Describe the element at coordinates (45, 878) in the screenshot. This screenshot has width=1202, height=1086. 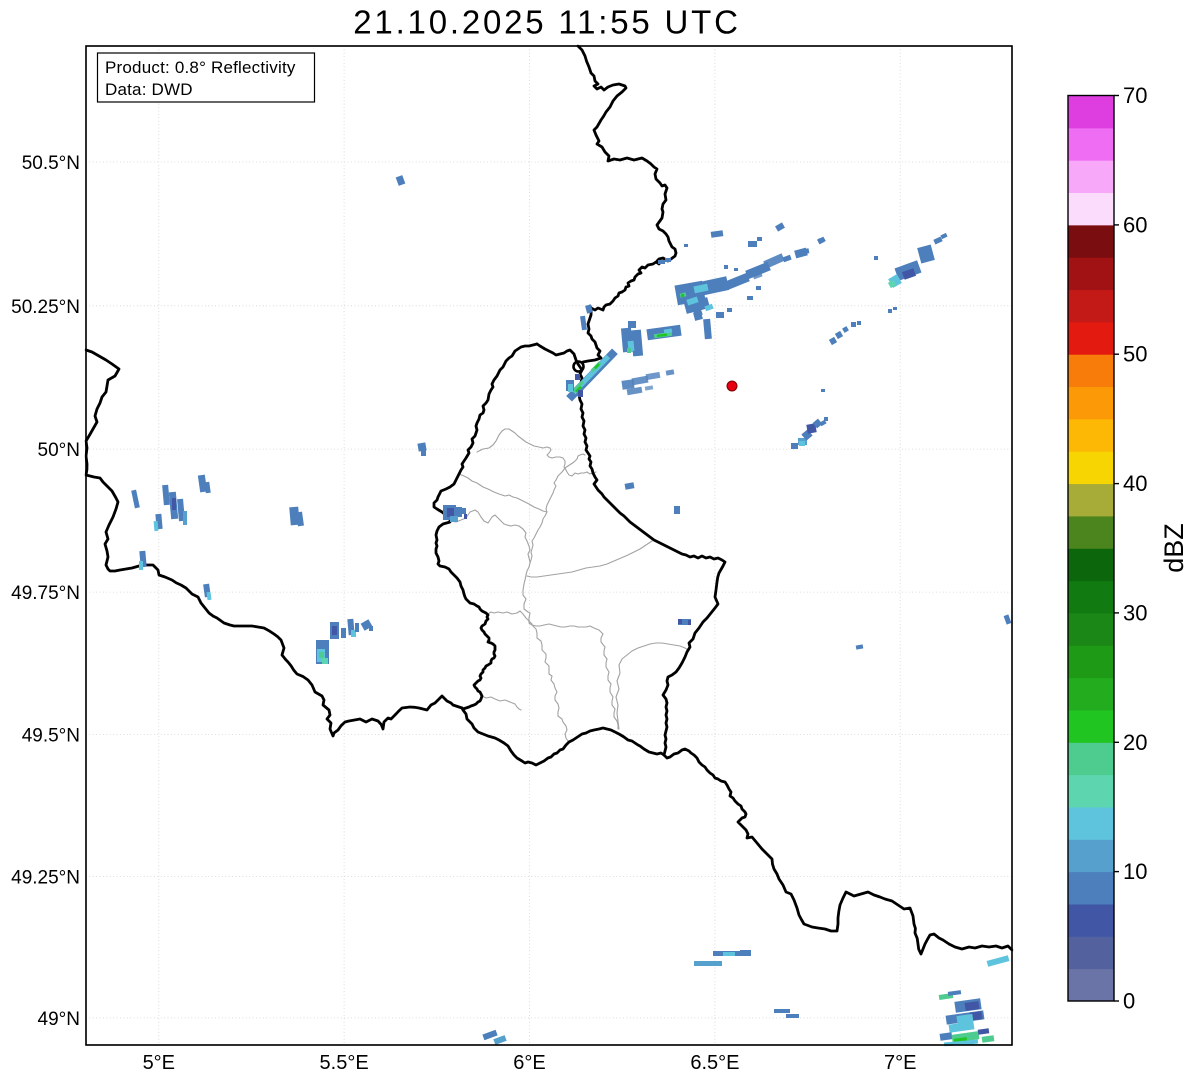
I see `svg-text: 49.25°N` at that location.